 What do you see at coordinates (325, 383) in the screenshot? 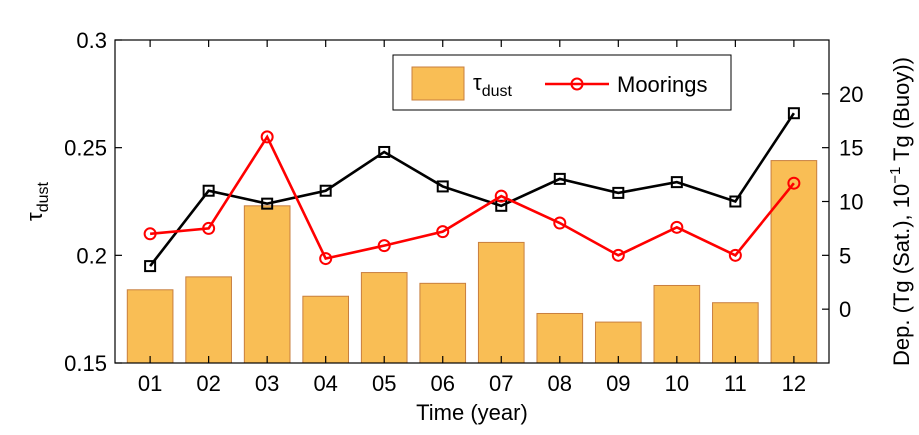
I see `x-tick-label: 04` at bounding box center [325, 383].